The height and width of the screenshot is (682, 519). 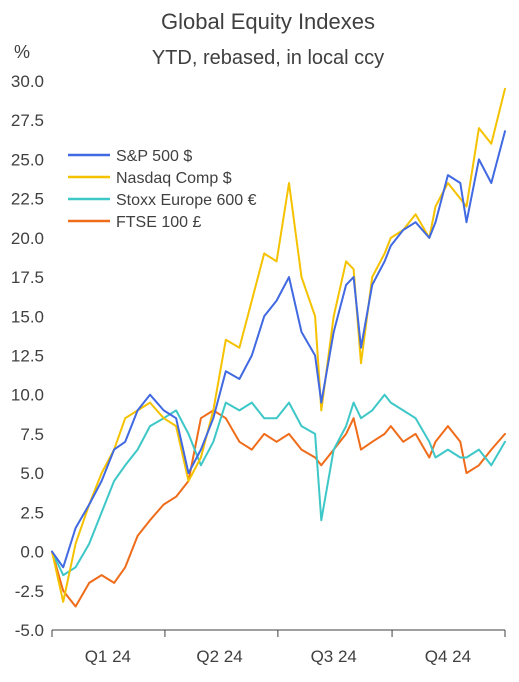 What do you see at coordinates (32, 473) in the screenshot?
I see `y-tick-label: 5.0` at bounding box center [32, 473].